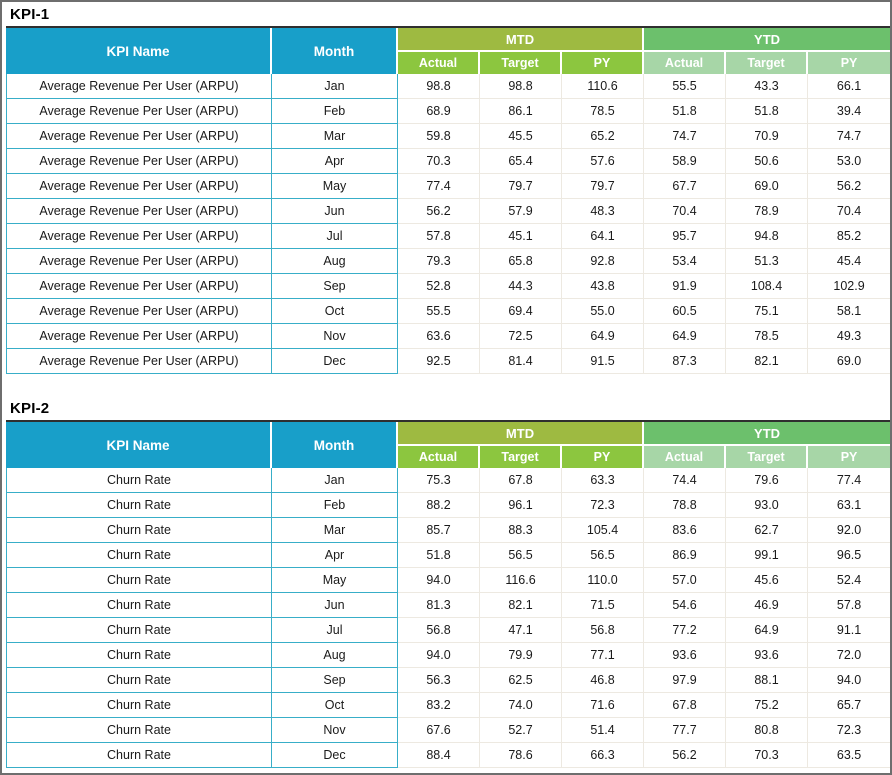 The width and height of the screenshot is (892, 775). What do you see at coordinates (603, 655) in the screenshot?
I see `mtd-py-cell: 77.1` at bounding box center [603, 655].